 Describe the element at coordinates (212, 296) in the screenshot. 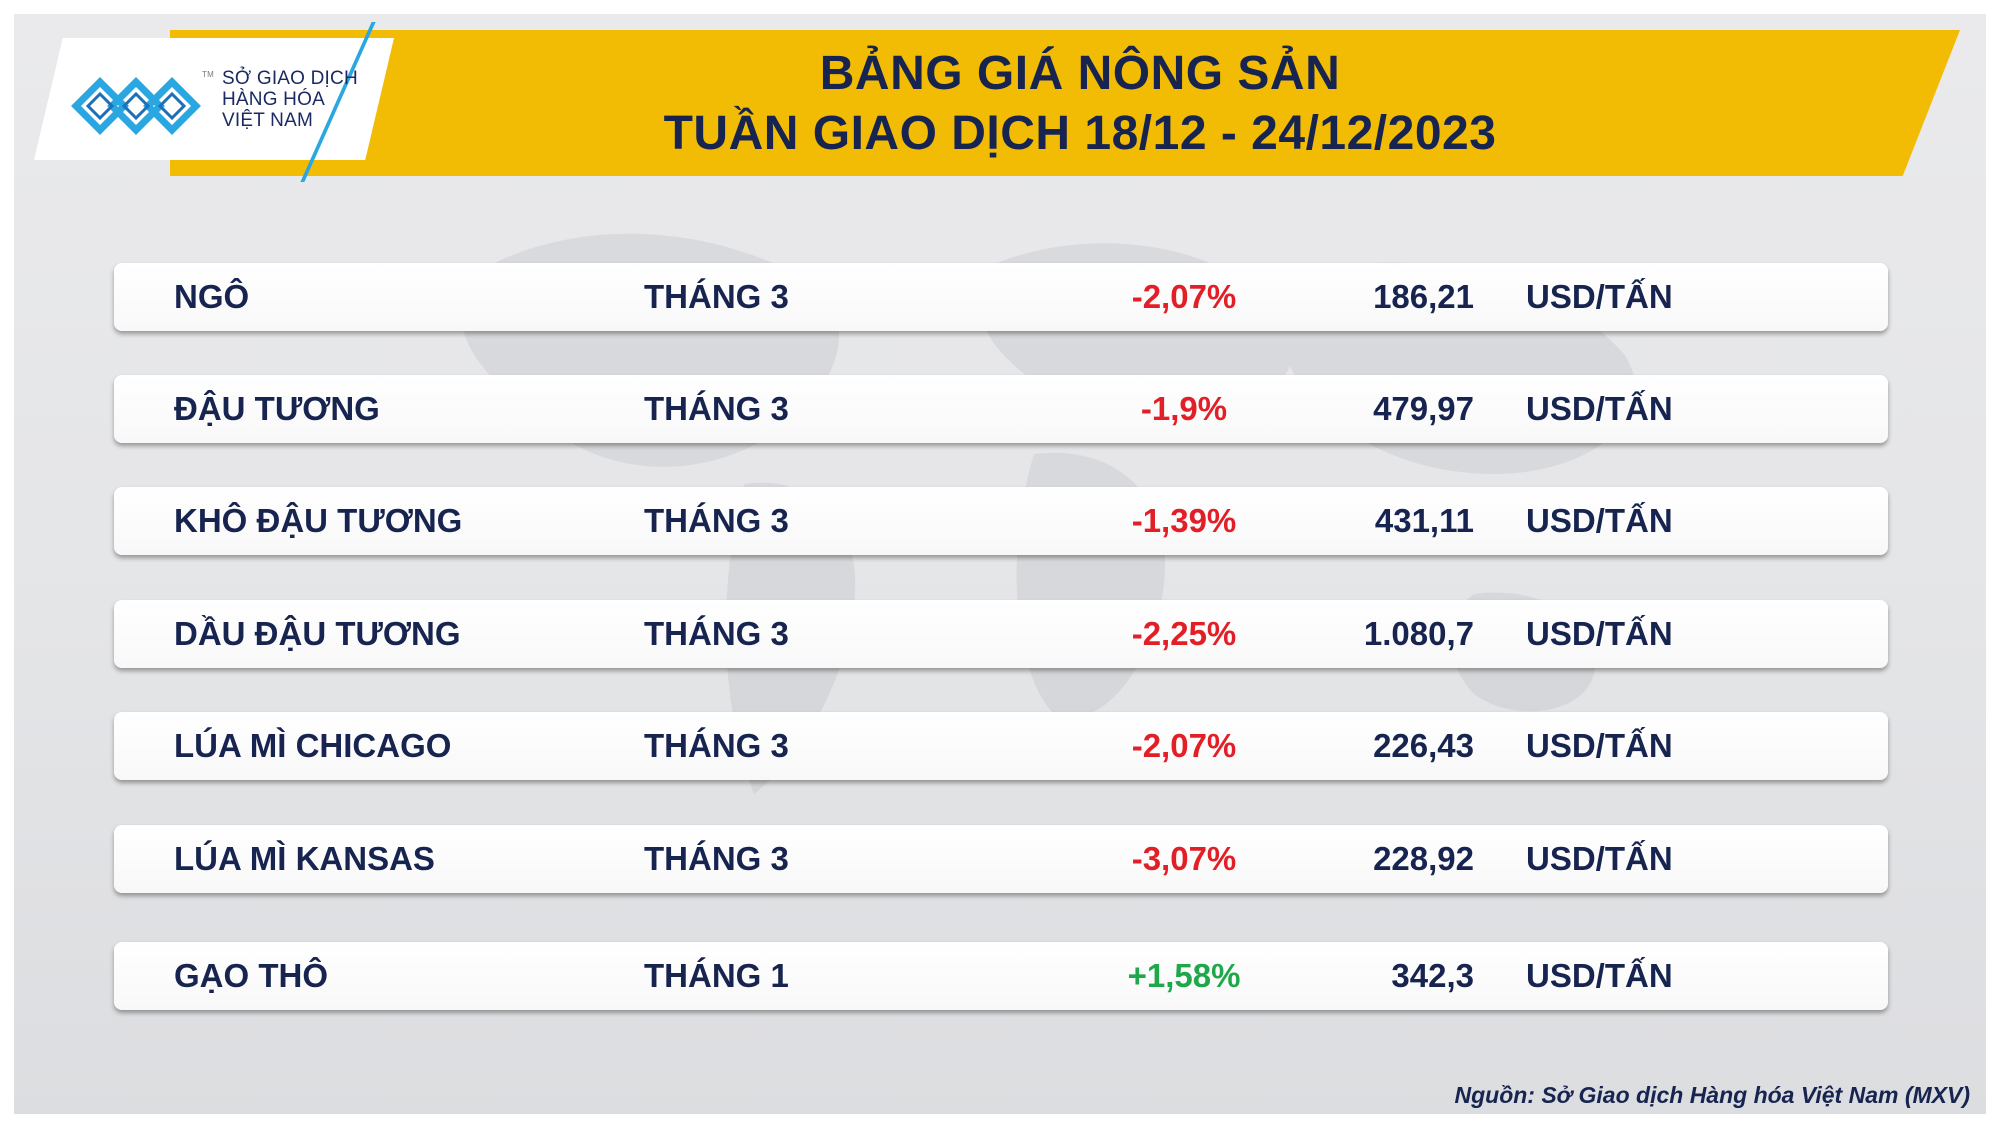

I see `commodity-name: NGÔ` at that location.